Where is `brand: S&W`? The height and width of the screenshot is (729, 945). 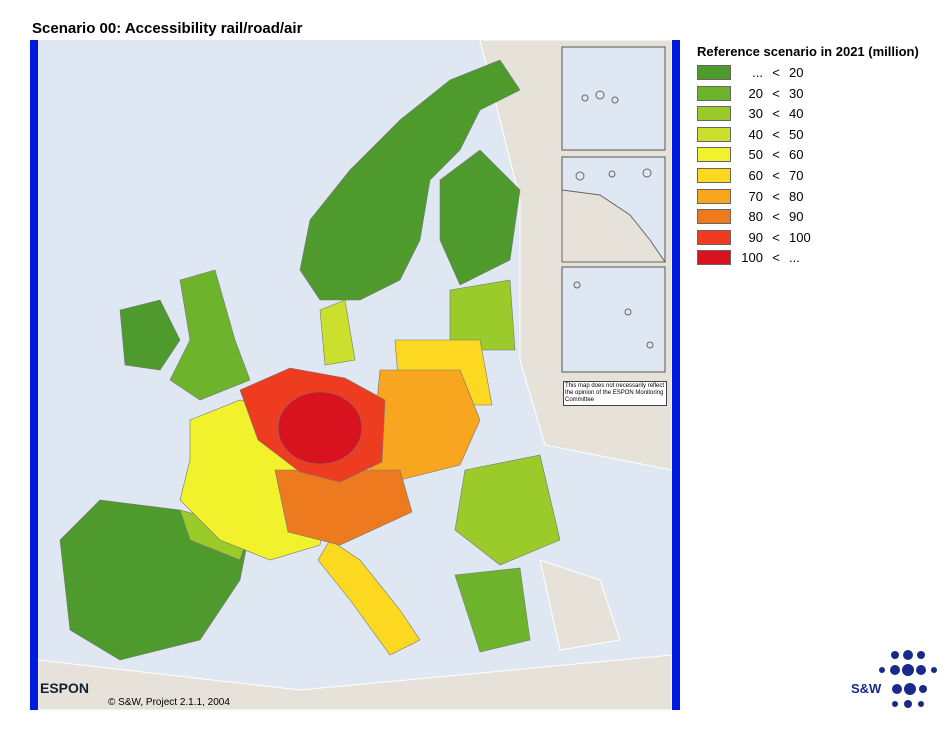 brand: S&W is located at coordinates (866, 688).